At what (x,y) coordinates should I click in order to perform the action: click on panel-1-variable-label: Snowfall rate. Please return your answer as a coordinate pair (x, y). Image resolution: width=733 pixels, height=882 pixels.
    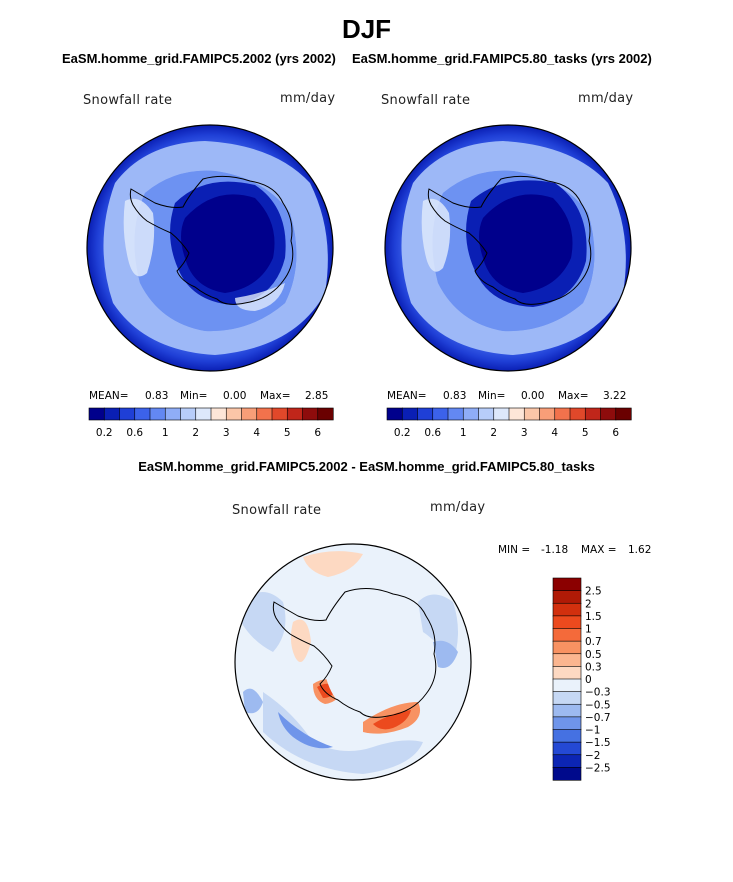
    Looking at the image, I should click on (128, 100).